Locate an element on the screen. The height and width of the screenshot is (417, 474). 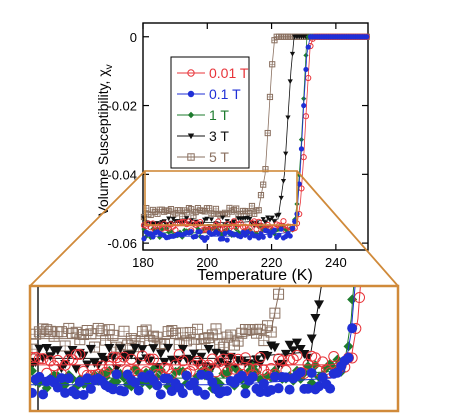
y-axis-label: Volume Susceptibility, χv is located at coordinates (105, 139).